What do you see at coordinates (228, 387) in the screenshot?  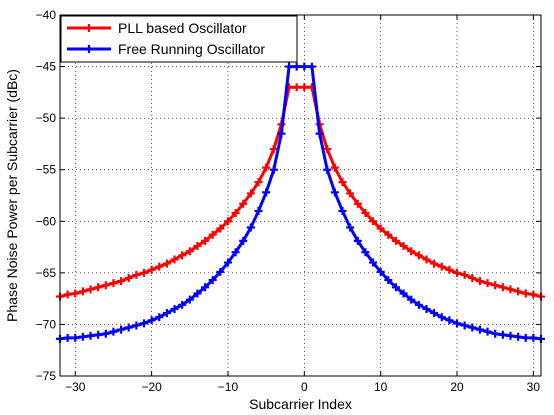 I see `x-tick-label: −10` at bounding box center [228, 387].